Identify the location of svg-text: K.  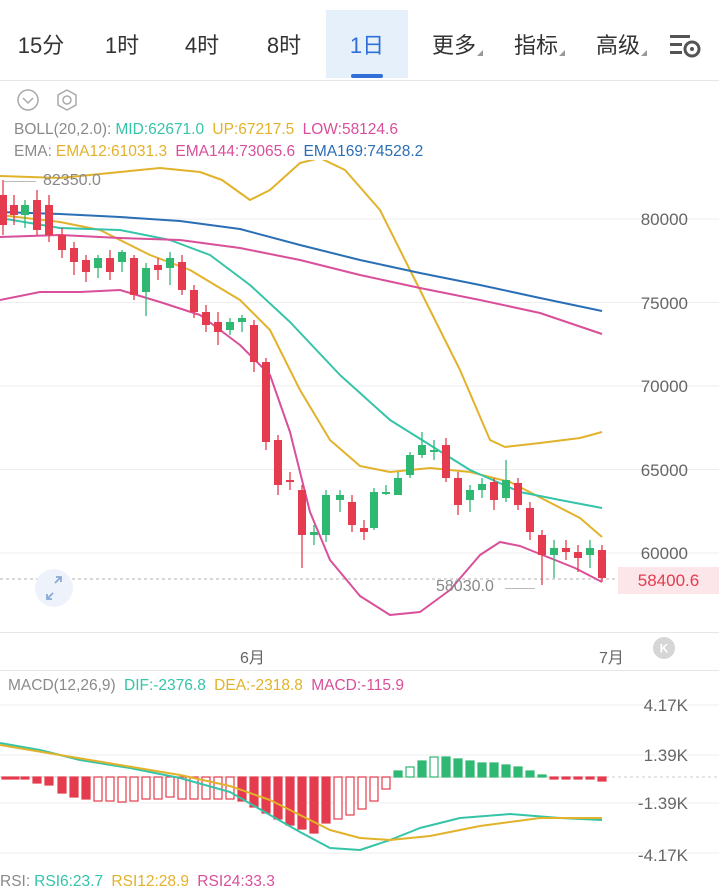
(664, 649).